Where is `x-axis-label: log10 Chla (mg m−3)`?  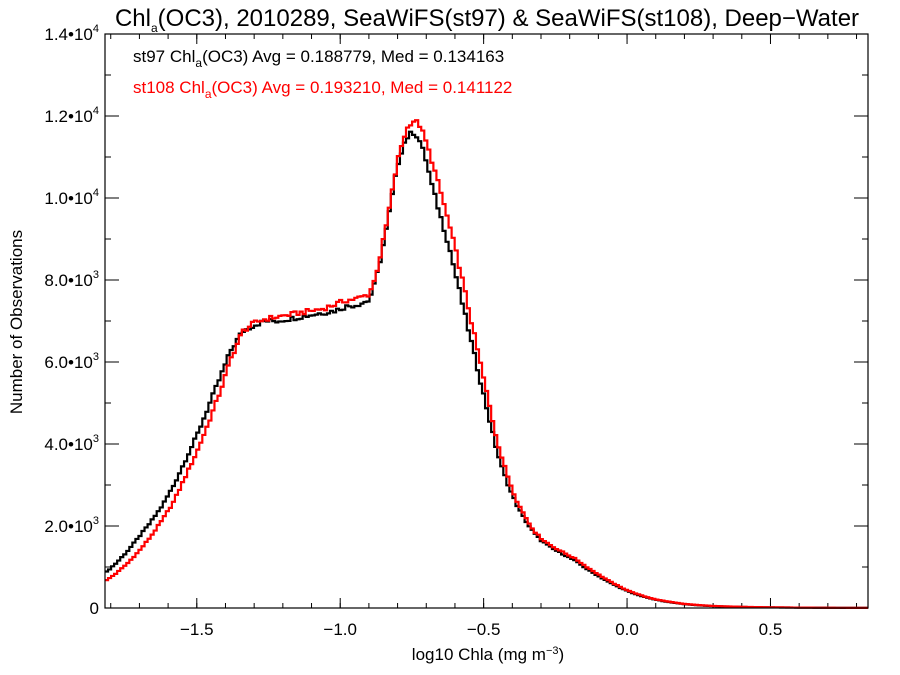
x-axis-label: log10 Chla (mg m−3) is located at coordinates (488, 654).